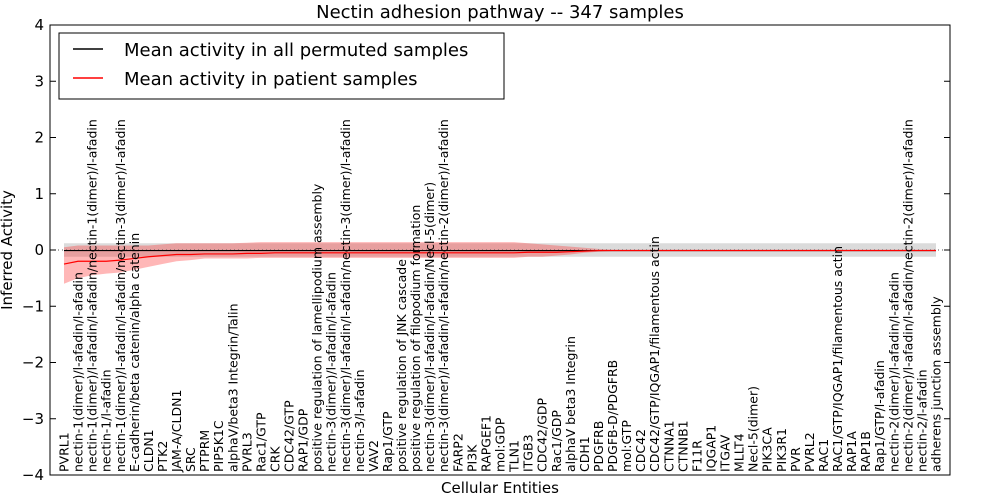 The height and width of the screenshot is (500, 1000). I want to click on category-label: CDC42/GTP/IQGAP1/filamentous actin, so click(654, 354).